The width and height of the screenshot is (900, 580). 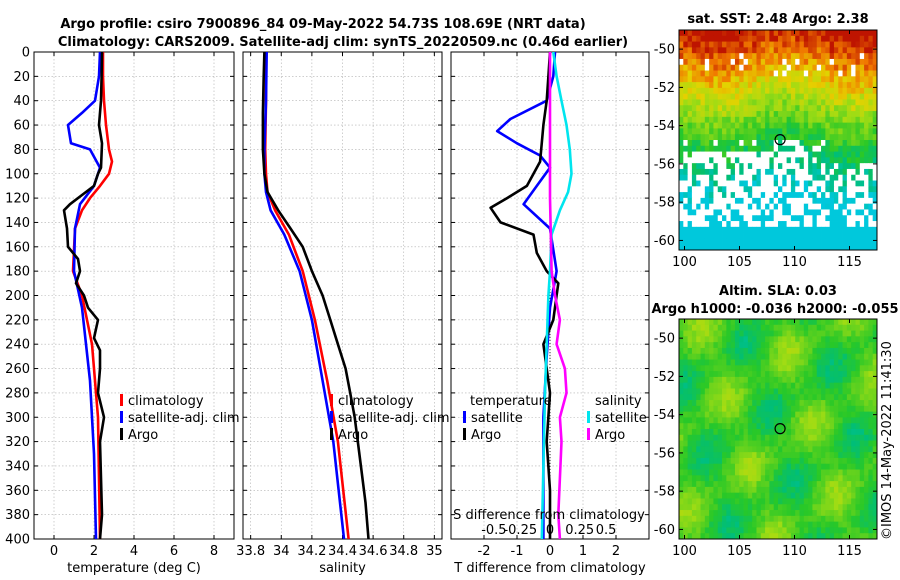 What do you see at coordinates (464, 417) in the screenshot?
I see `legend-swatch-t-satellite` at bounding box center [464, 417].